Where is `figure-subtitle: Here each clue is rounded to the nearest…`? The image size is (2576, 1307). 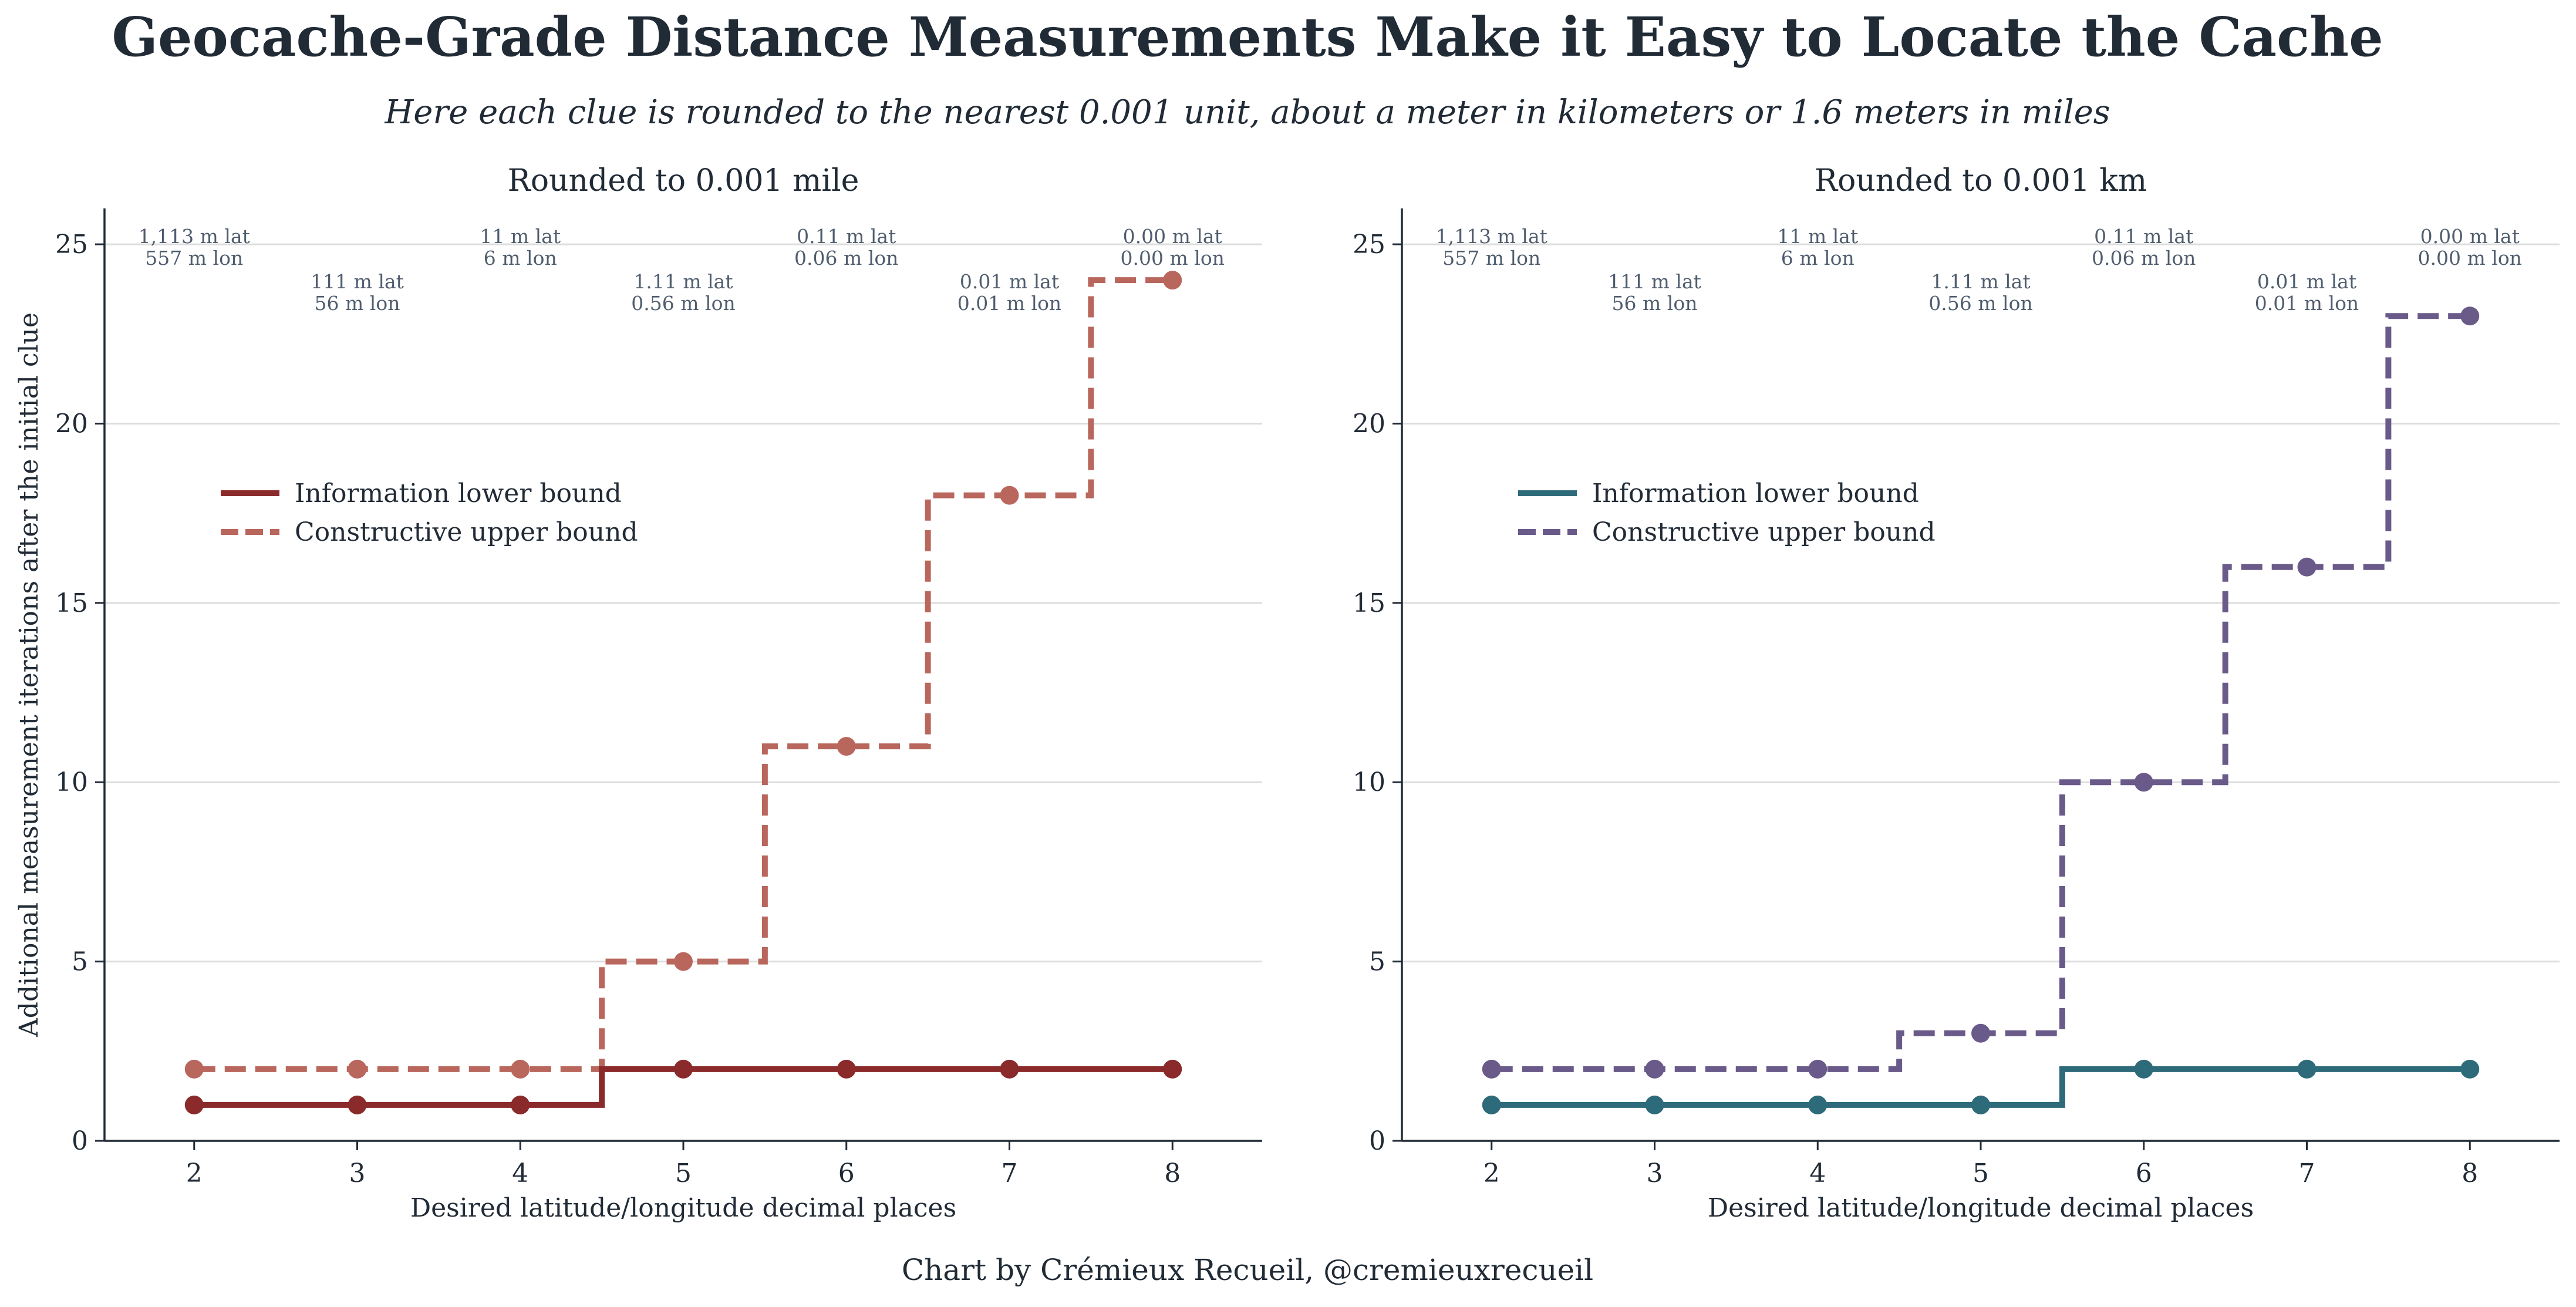 figure-subtitle: Here each clue is rounded to the nearest… is located at coordinates (1247, 112).